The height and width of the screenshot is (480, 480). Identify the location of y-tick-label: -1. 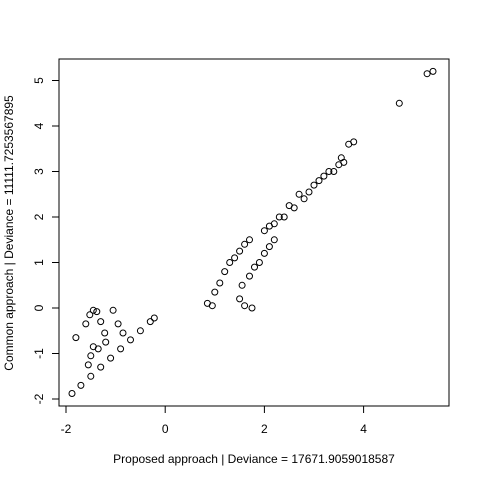
(39, 353).